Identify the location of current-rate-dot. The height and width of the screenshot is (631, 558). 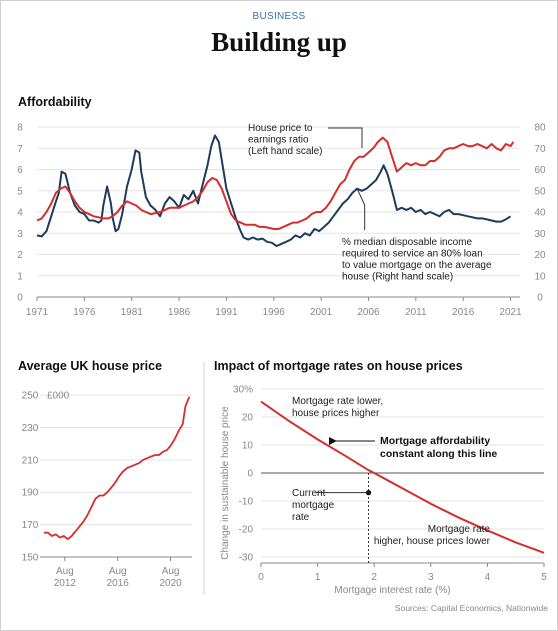
(368, 493).